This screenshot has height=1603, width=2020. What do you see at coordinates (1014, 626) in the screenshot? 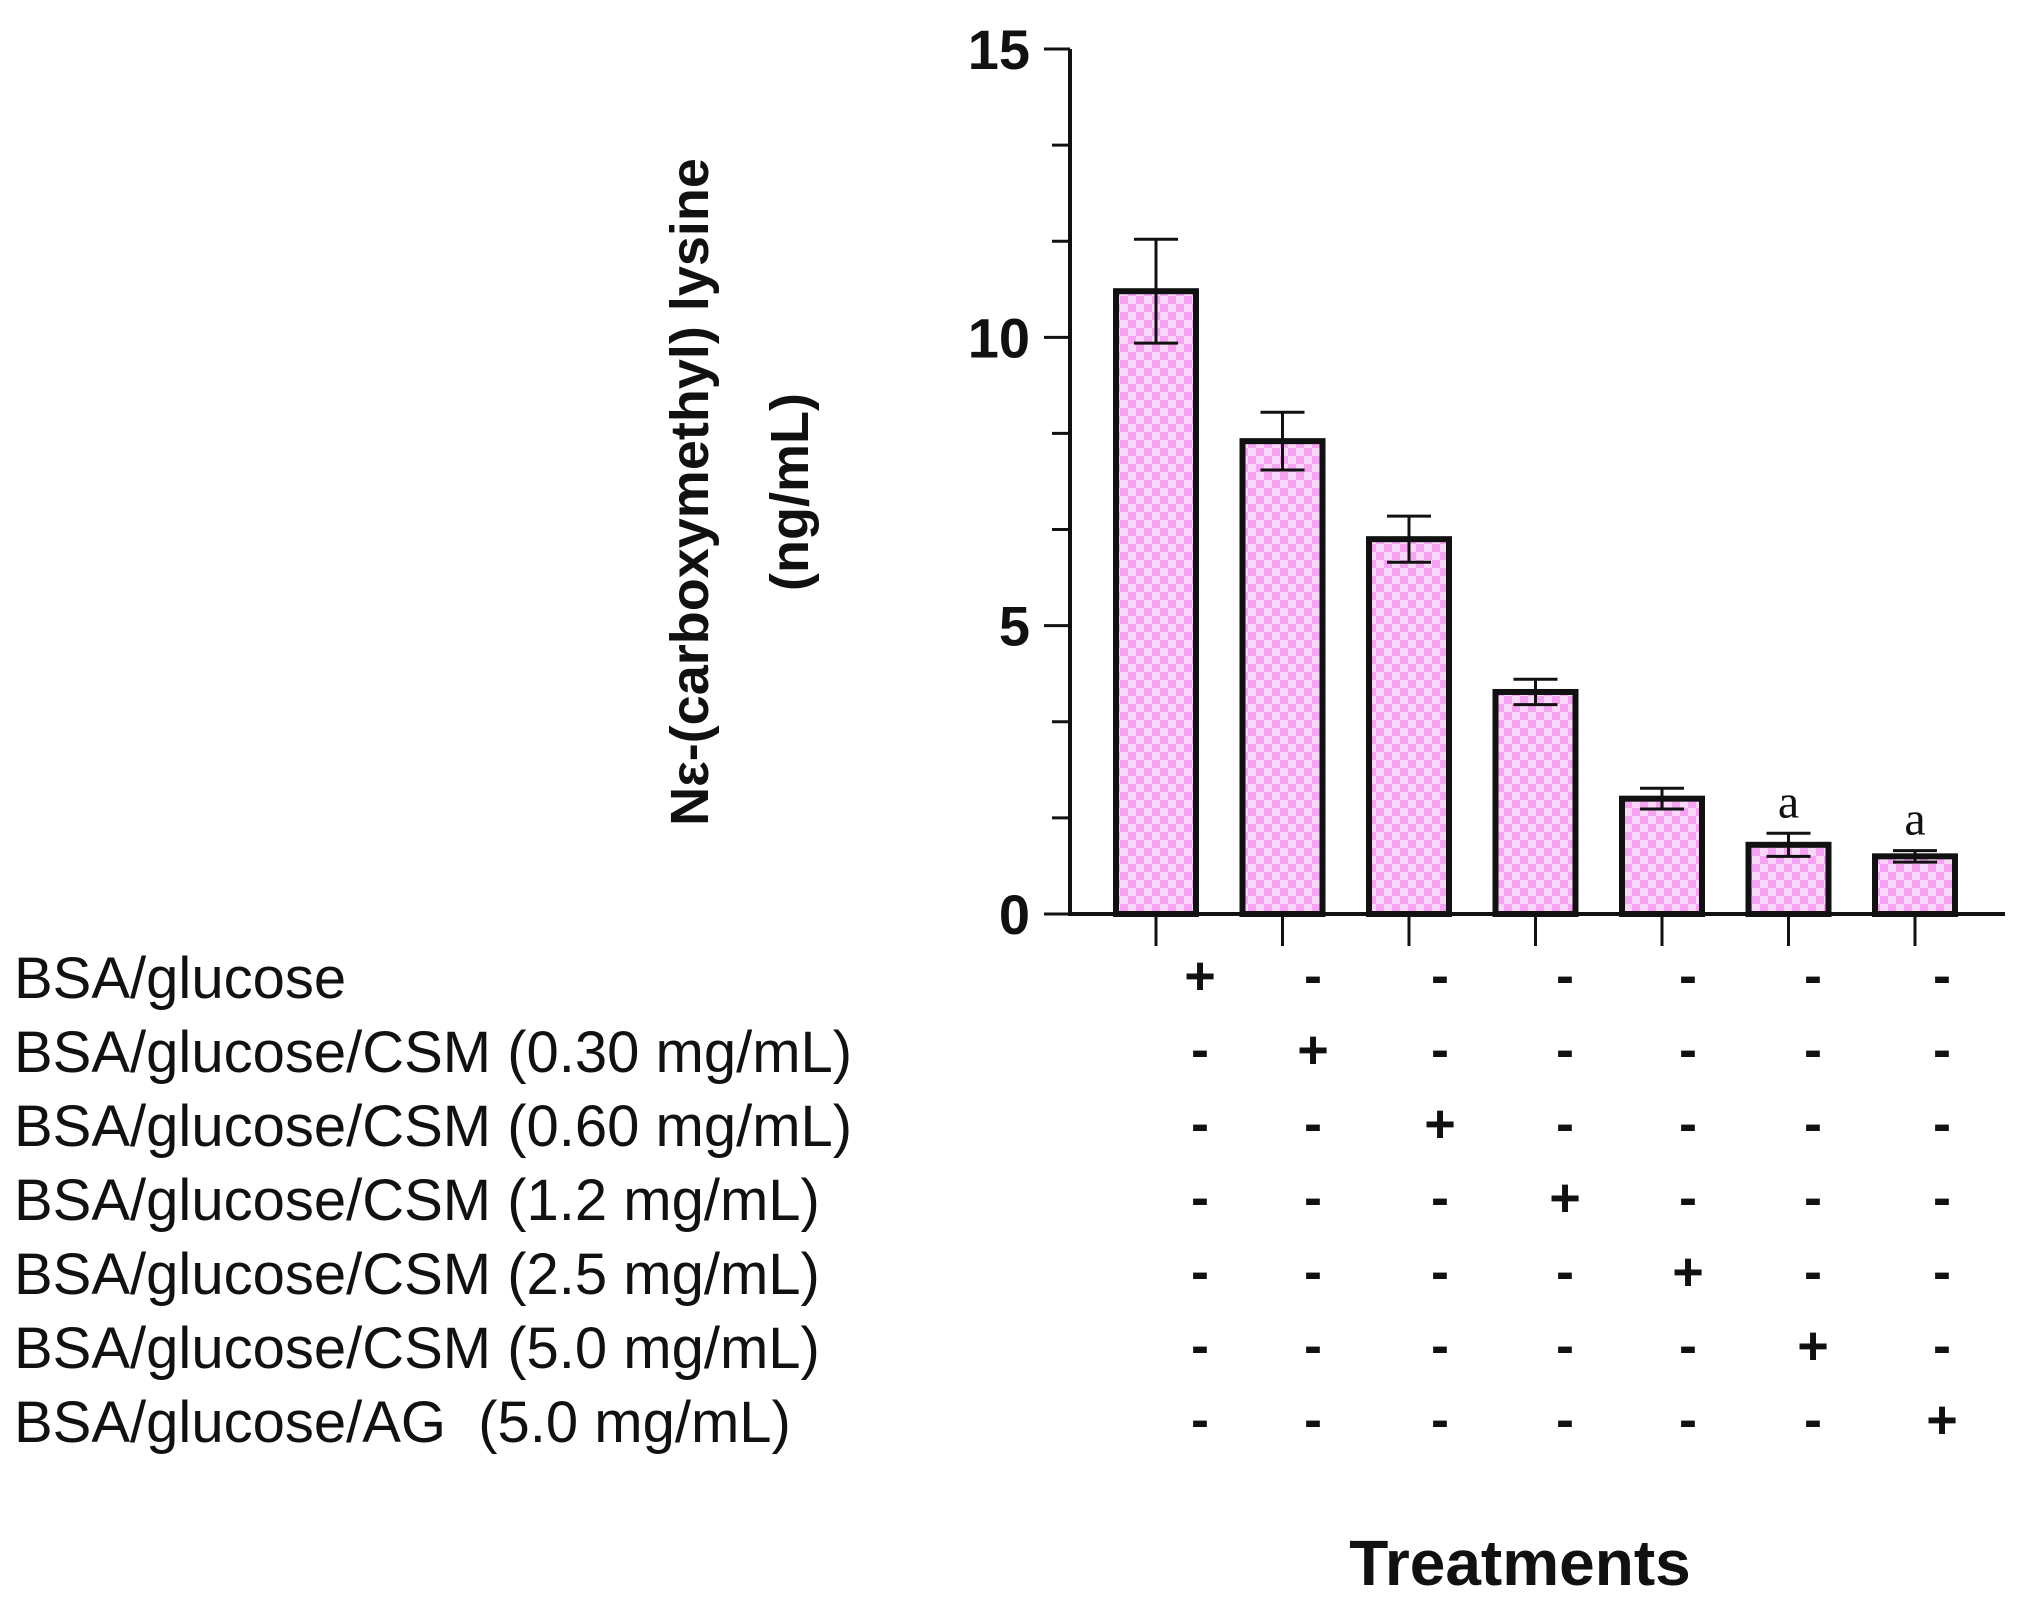
I see `y-tick-label: 5` at bounding box center [1014, 626].